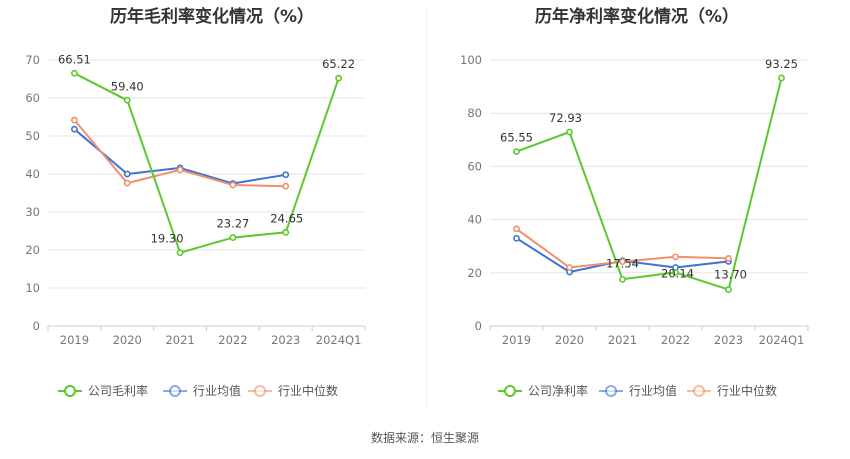  What do you see at coordinates (781, 64) in the screenshot?
I see `data-label: 93.25` at bounding box center [781, 64].